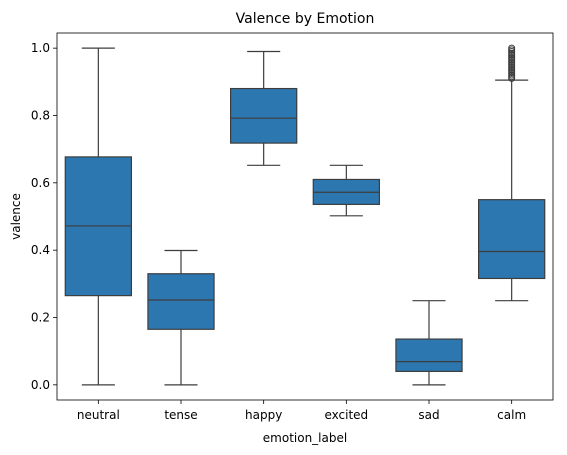 The height and width of the screenshot is (455, 567). I want to click on y-tick-label: 0.8, so click(40, 115).